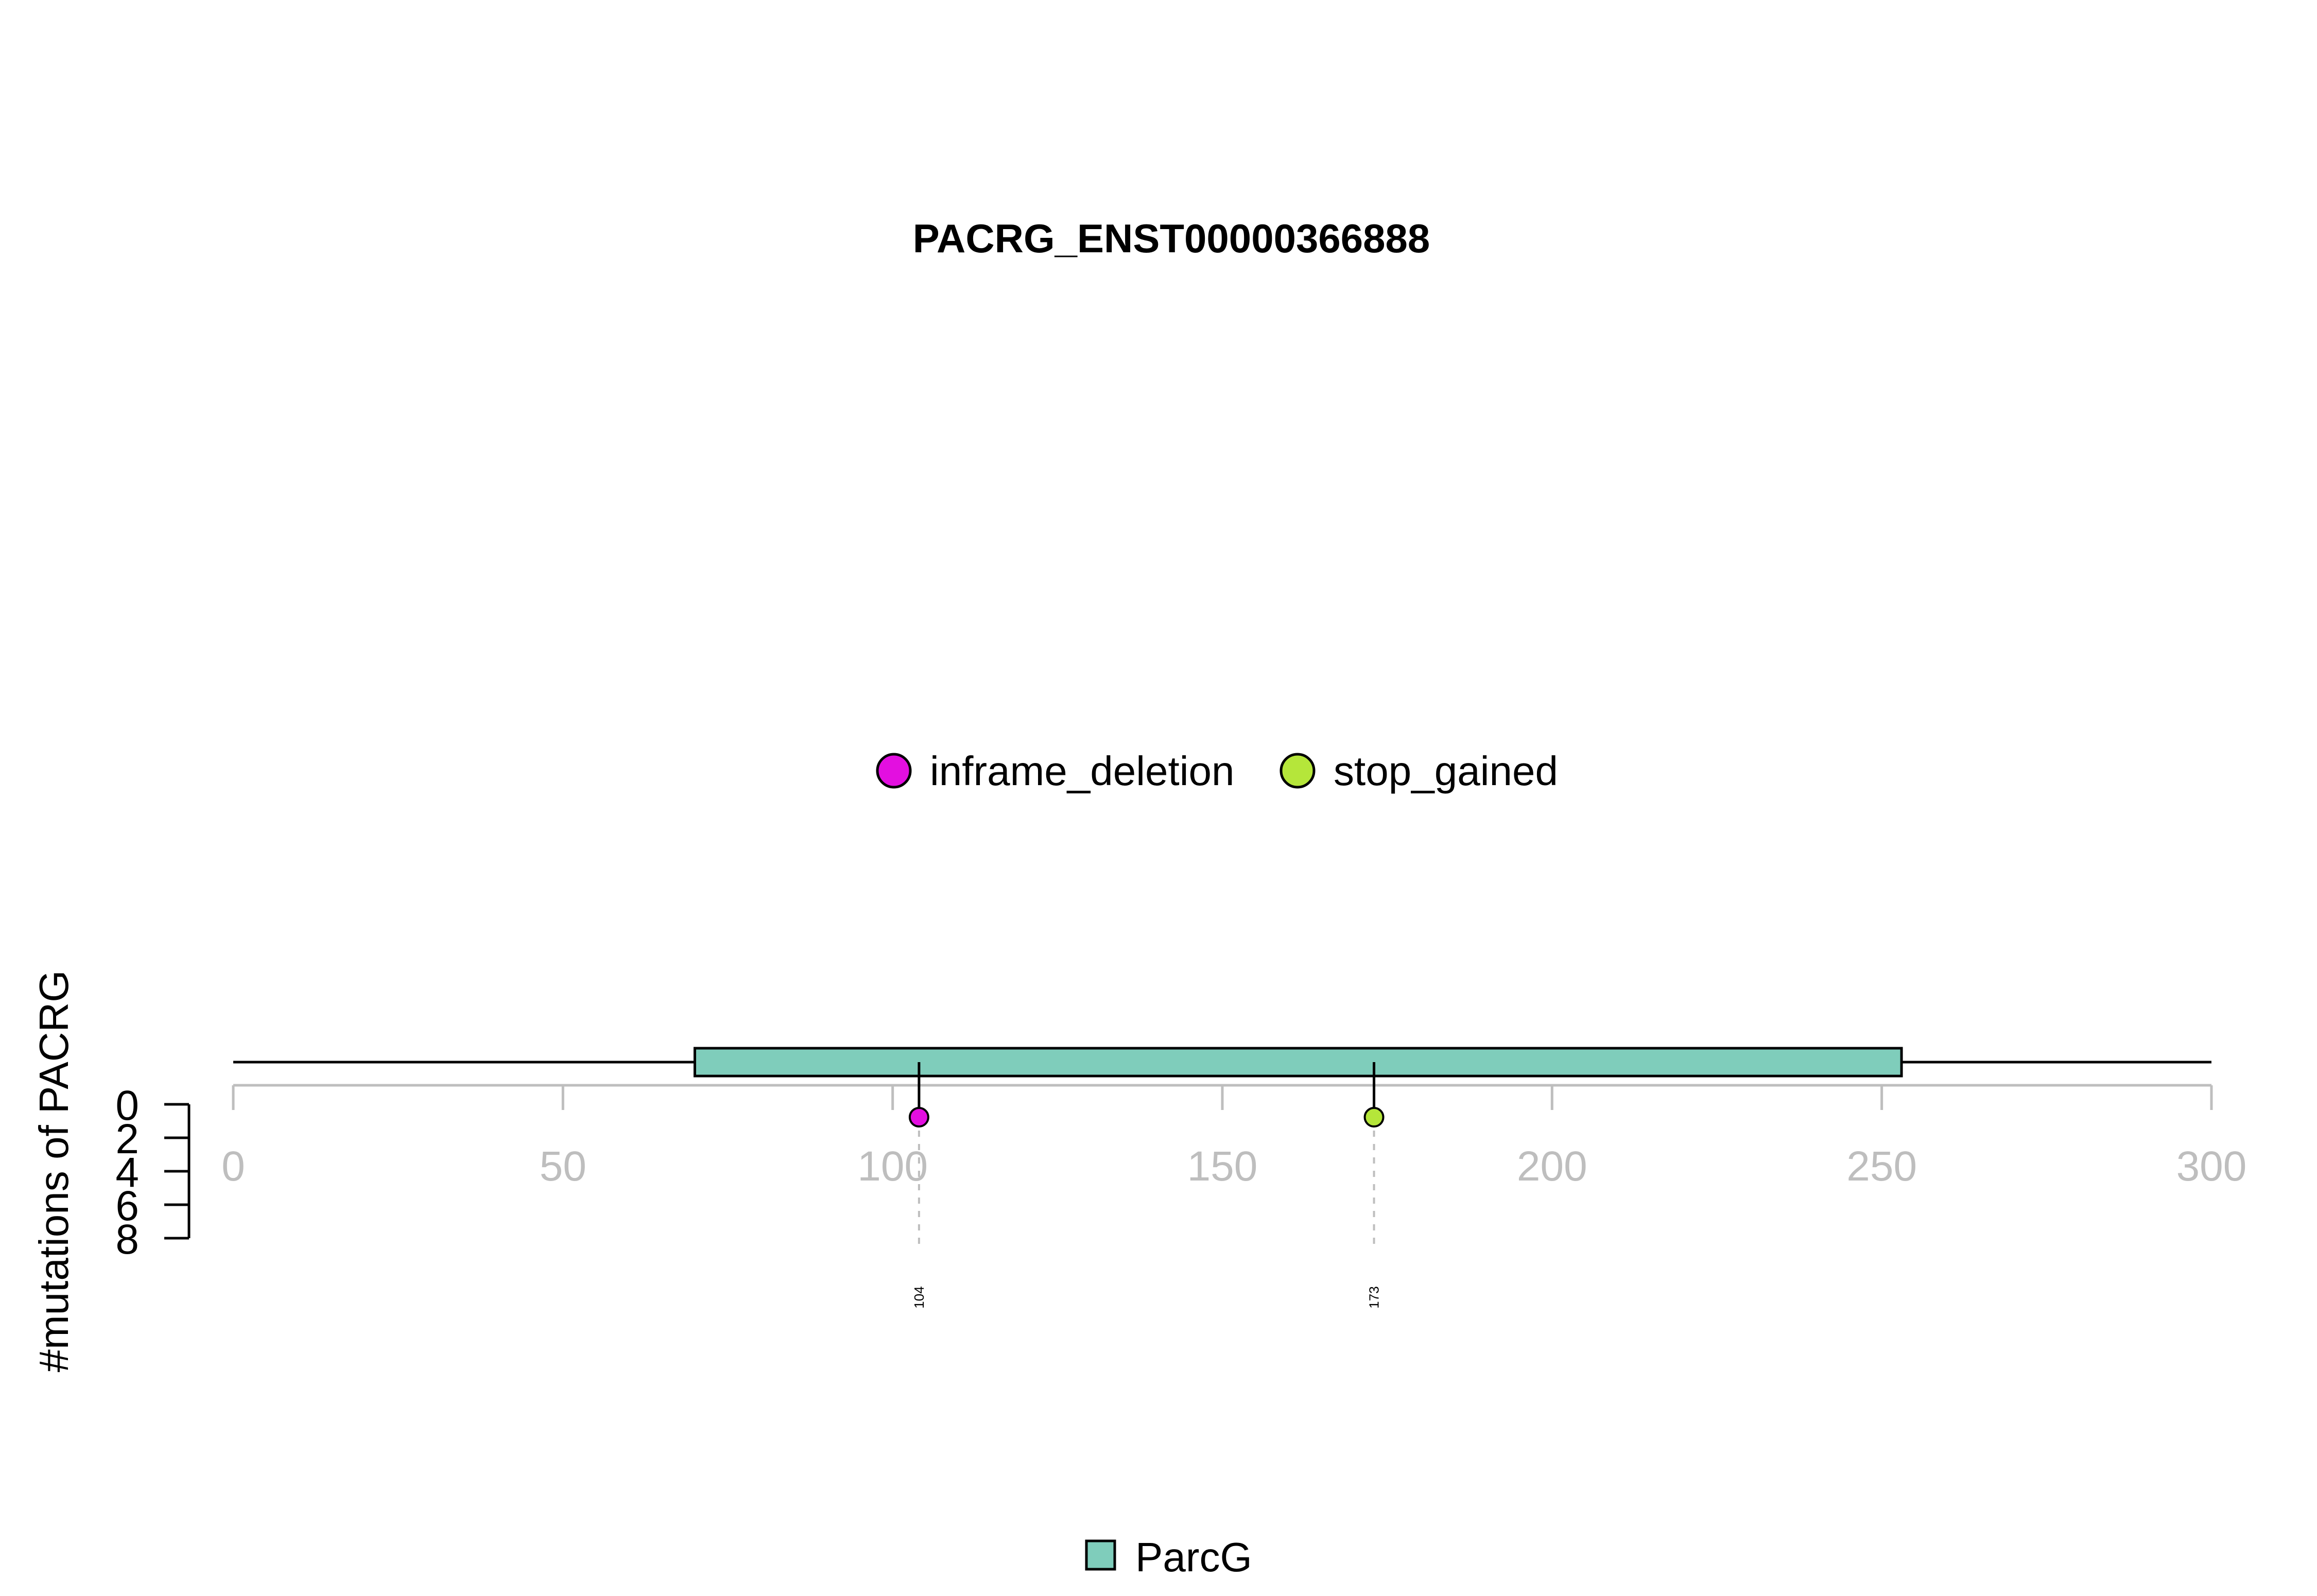  Describe the element at coordinates (1100, 1555) in the screenshot. I see `domain-legend-swatch` at that location.